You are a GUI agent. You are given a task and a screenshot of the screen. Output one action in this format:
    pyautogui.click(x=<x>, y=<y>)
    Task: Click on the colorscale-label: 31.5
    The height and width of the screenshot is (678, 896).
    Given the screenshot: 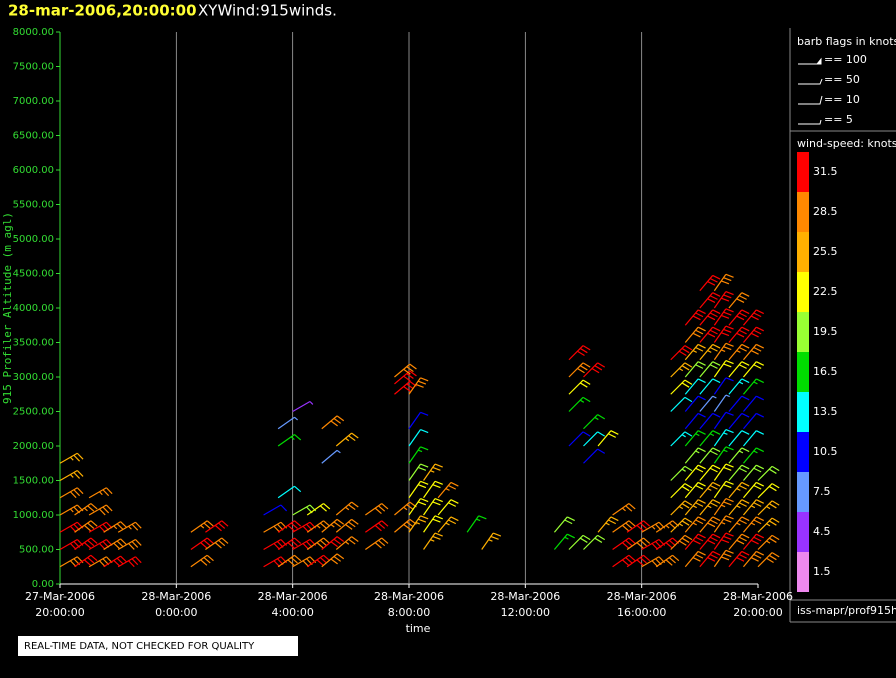 What is the action you would take?
    pyautogui.click(x=825, y=171)
    